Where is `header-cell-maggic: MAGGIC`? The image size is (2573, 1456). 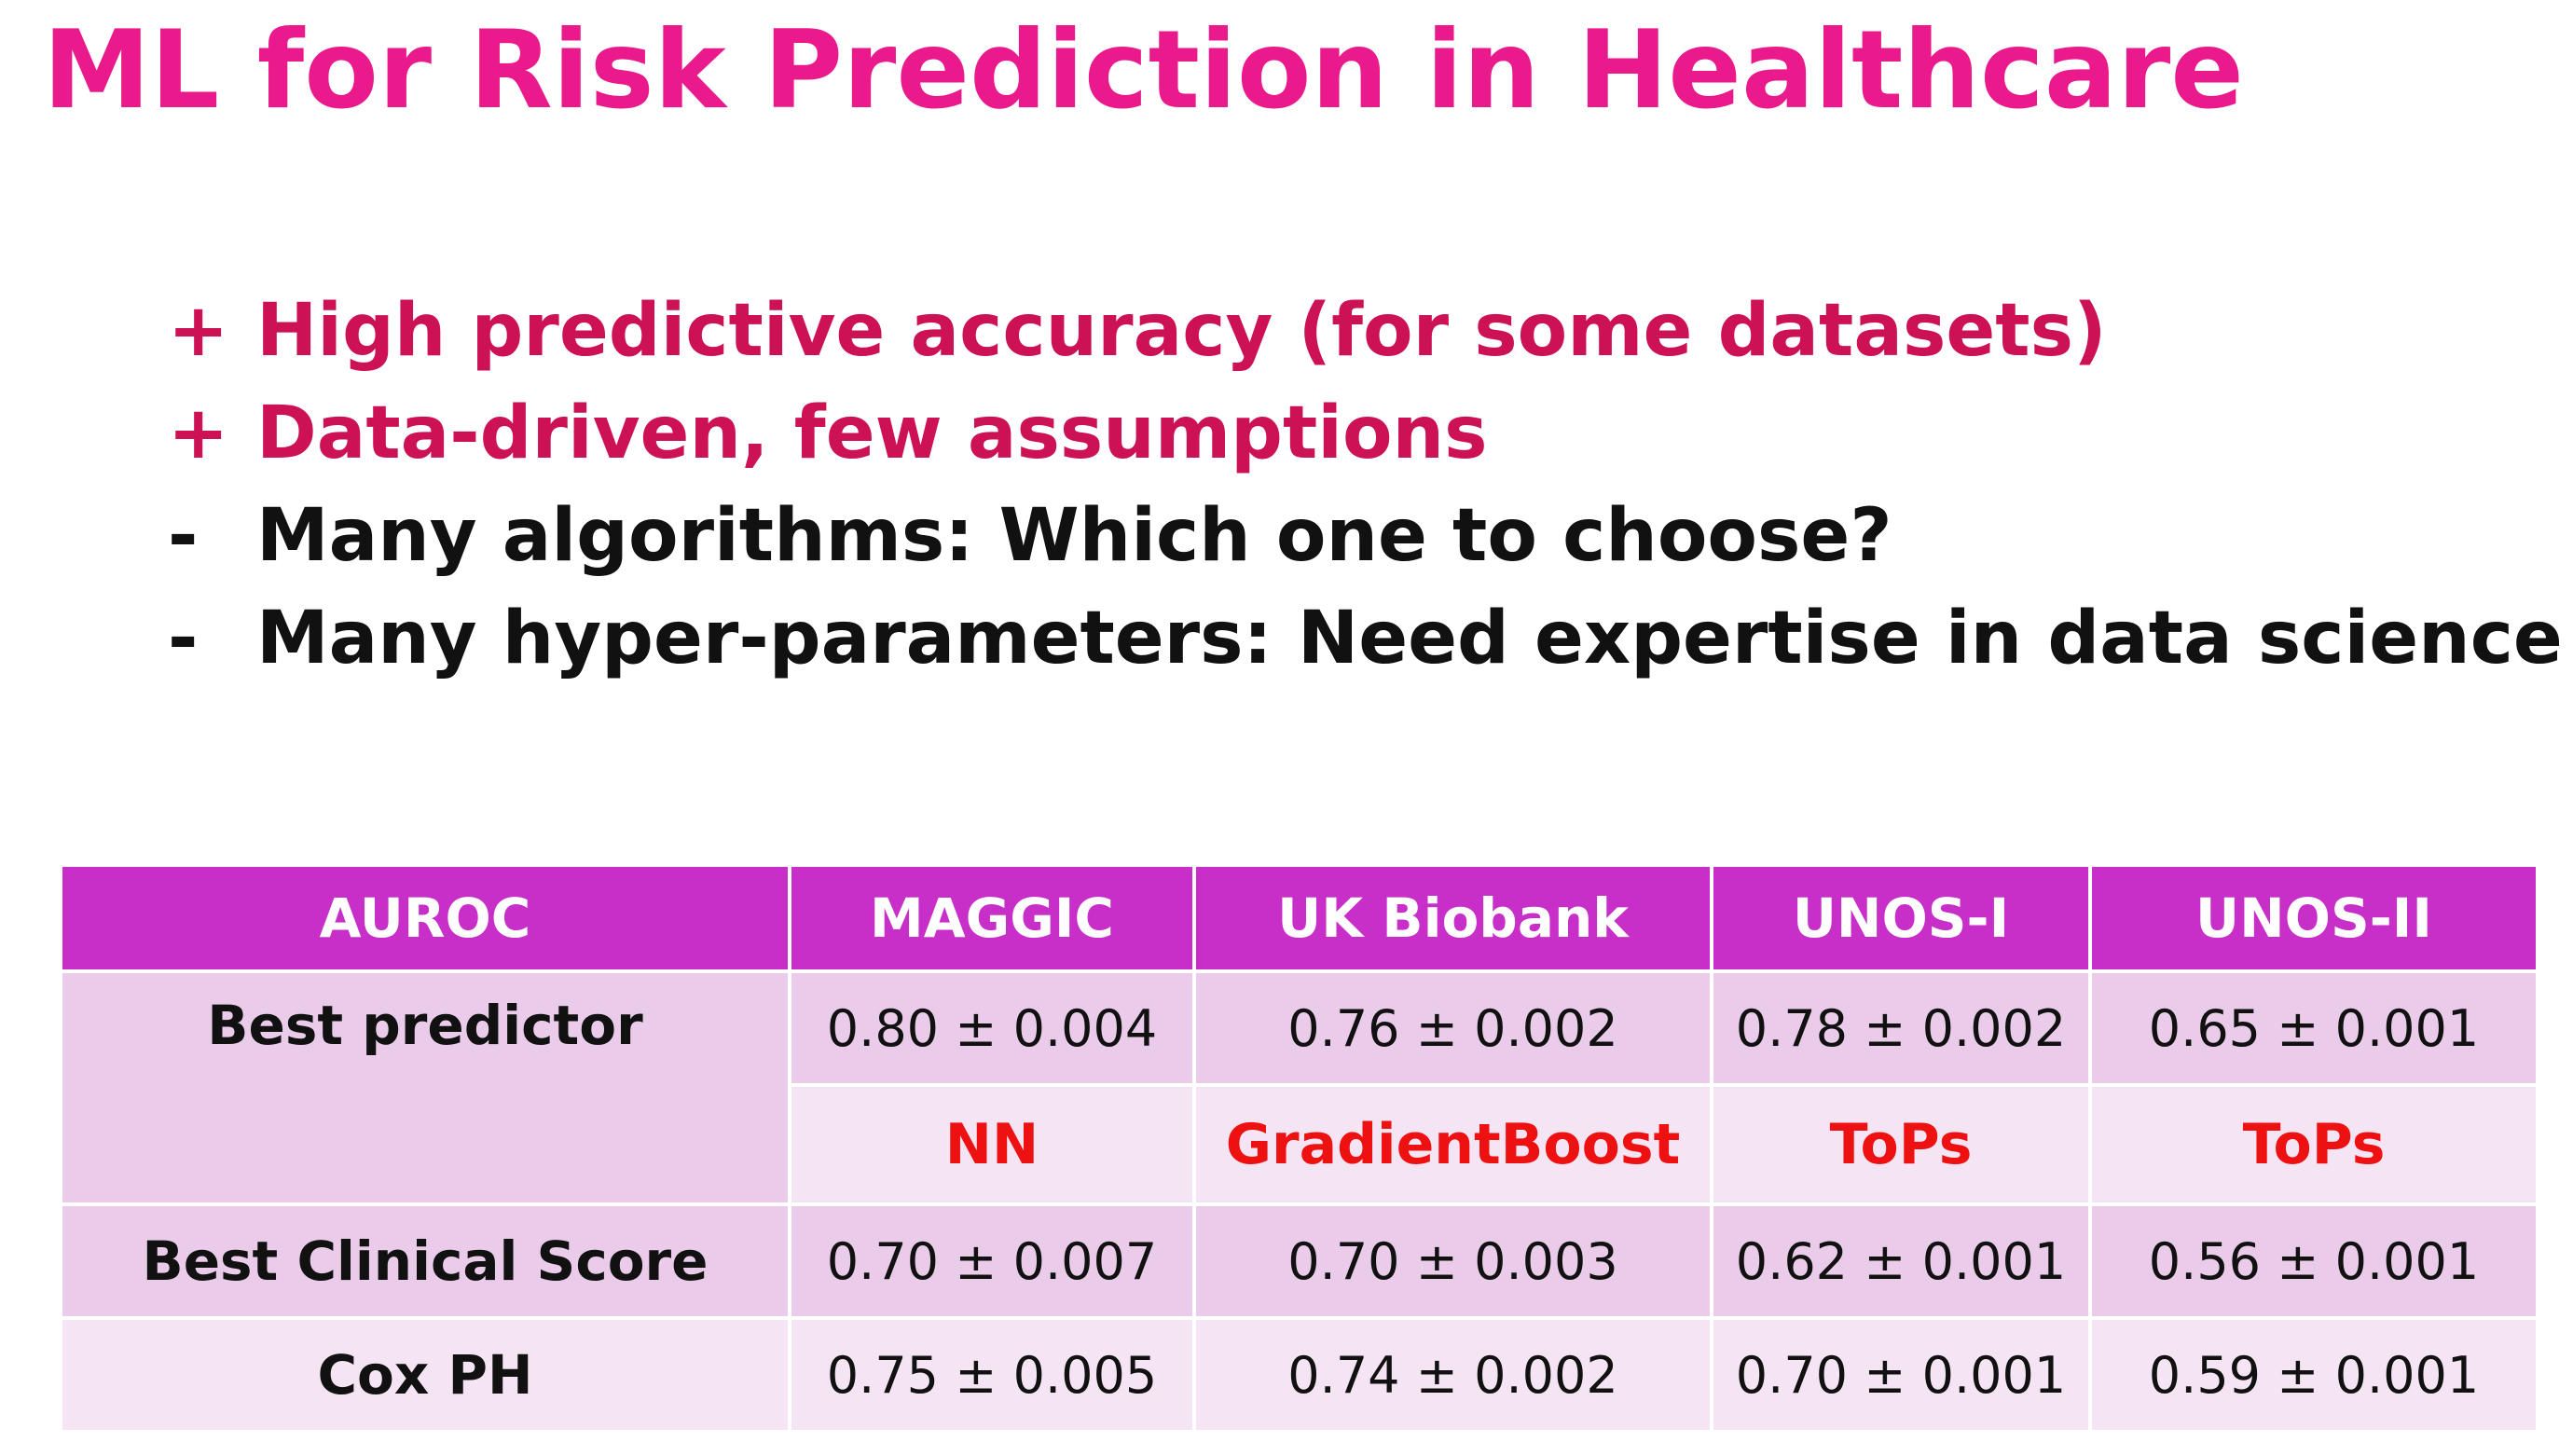 header-cell-maggic: MAGGIC is located at coordinates (992, 918).